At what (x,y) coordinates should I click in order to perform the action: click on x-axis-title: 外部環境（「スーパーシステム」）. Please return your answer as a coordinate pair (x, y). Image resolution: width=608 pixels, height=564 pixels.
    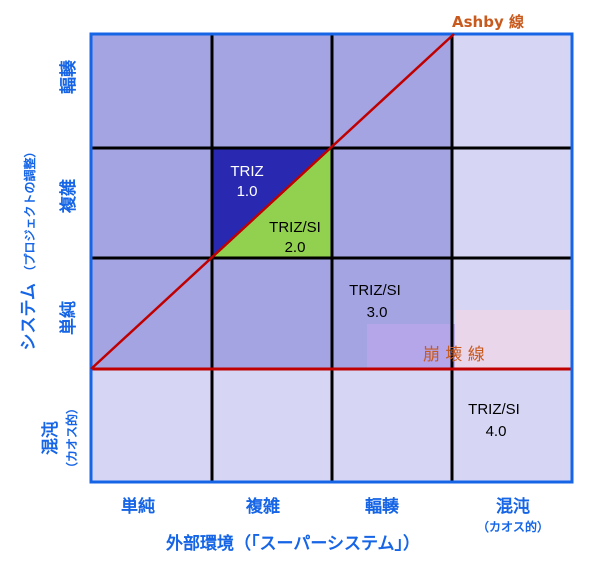
    Looking at the image, I should click on (293, 543).